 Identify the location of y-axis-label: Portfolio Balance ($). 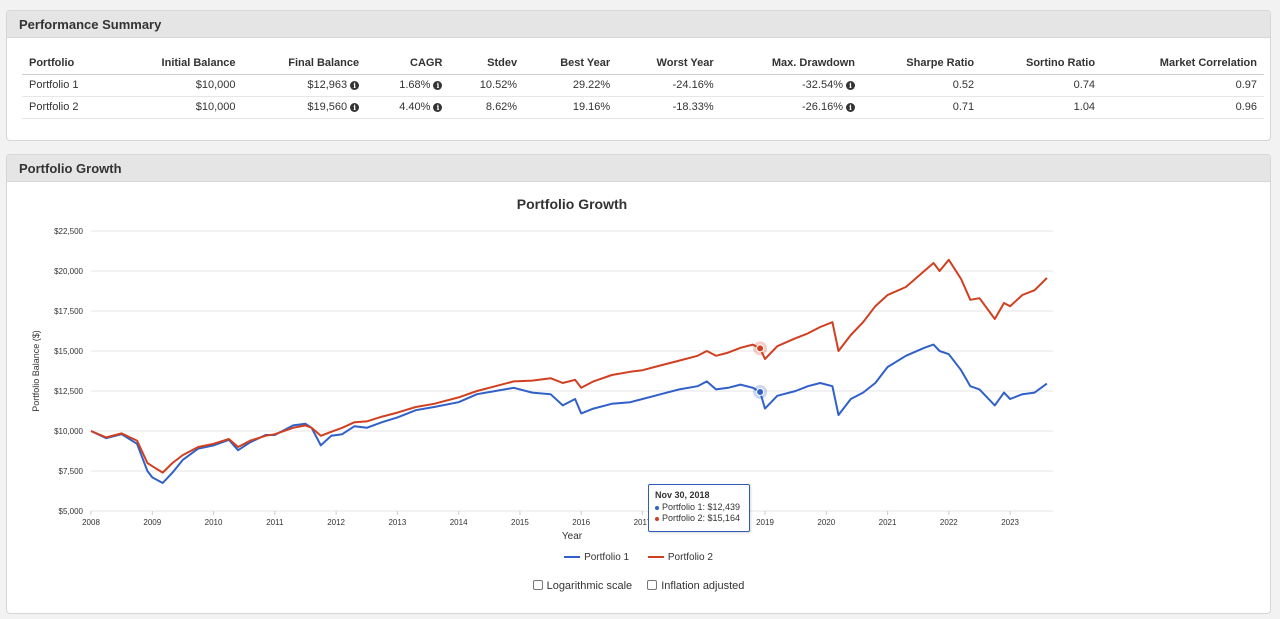
(36, 371).